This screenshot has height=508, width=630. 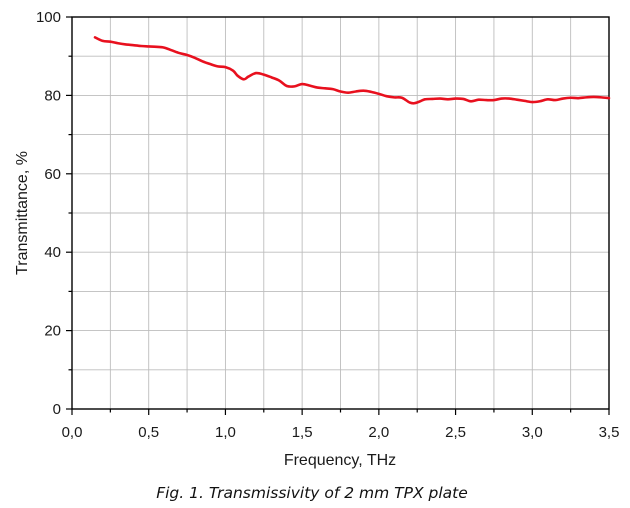 What do you see at coordinates (378, 432) in the screenshot?
I see `x-tick-label: 2,0` at bounding box center [378, 432].